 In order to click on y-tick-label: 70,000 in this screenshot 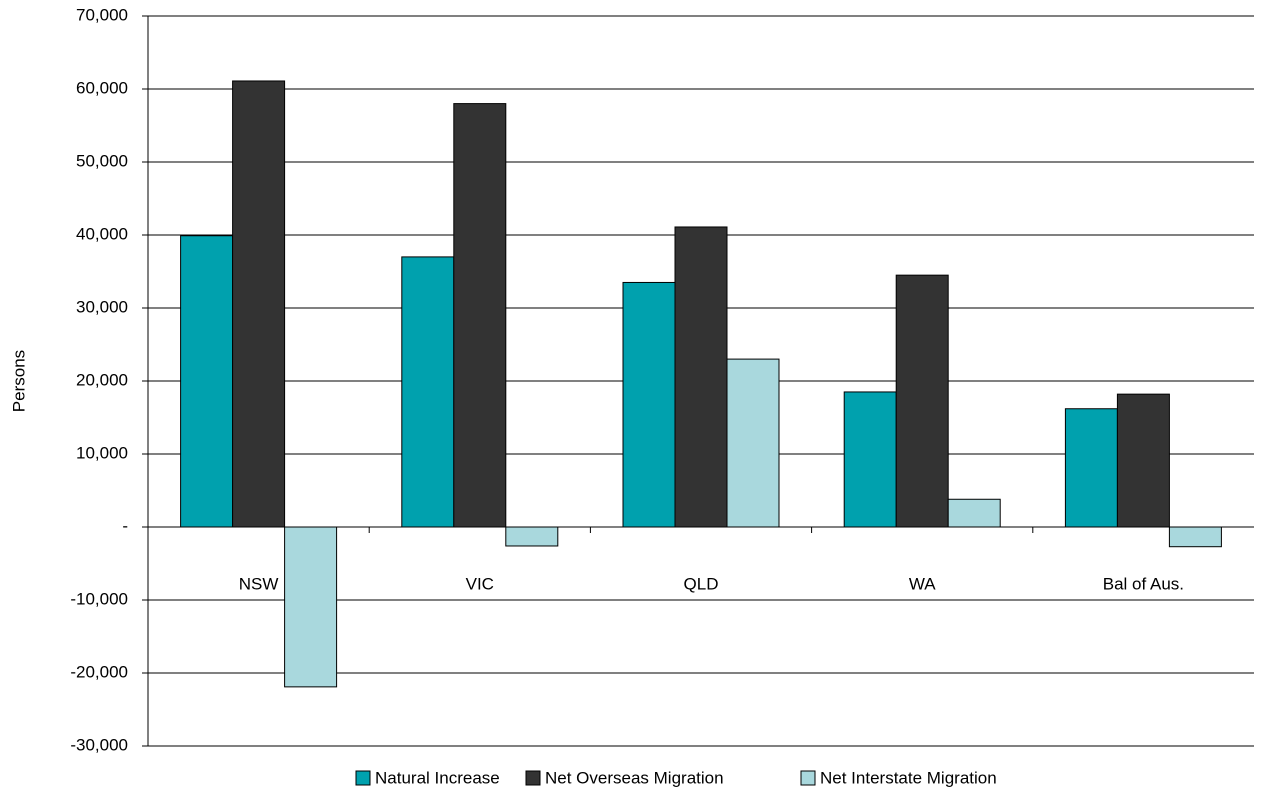, I will do `click(102, 14)`.